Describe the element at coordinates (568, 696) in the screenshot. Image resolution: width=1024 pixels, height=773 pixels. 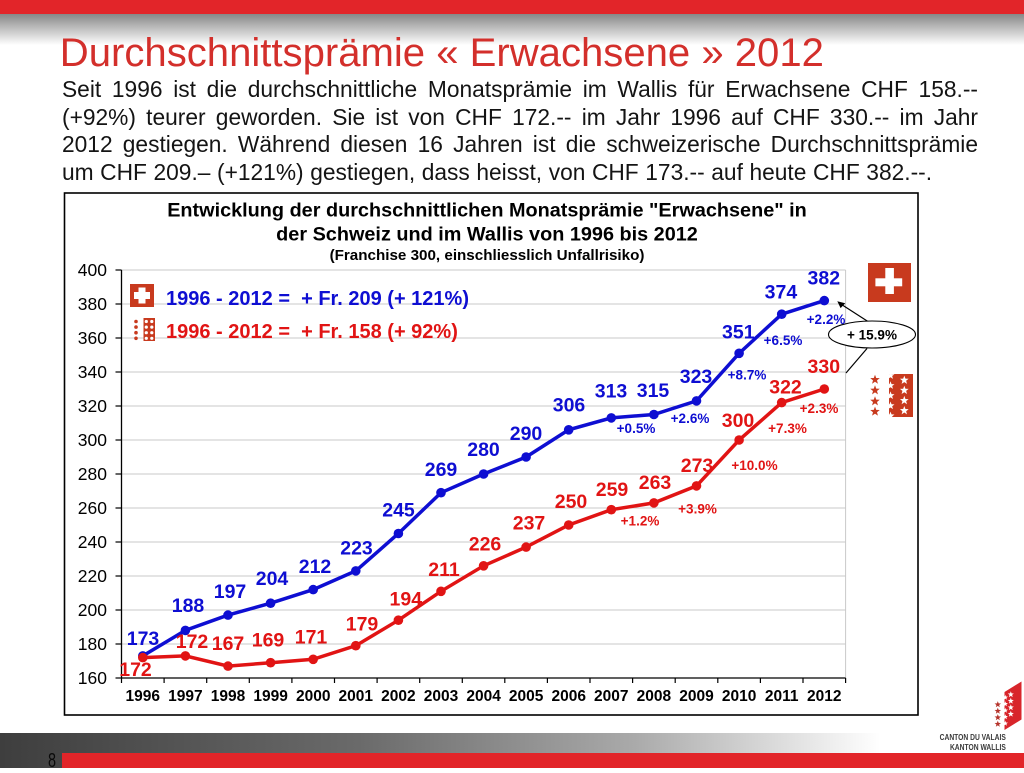
I see `svg-text: 2006` at that location.